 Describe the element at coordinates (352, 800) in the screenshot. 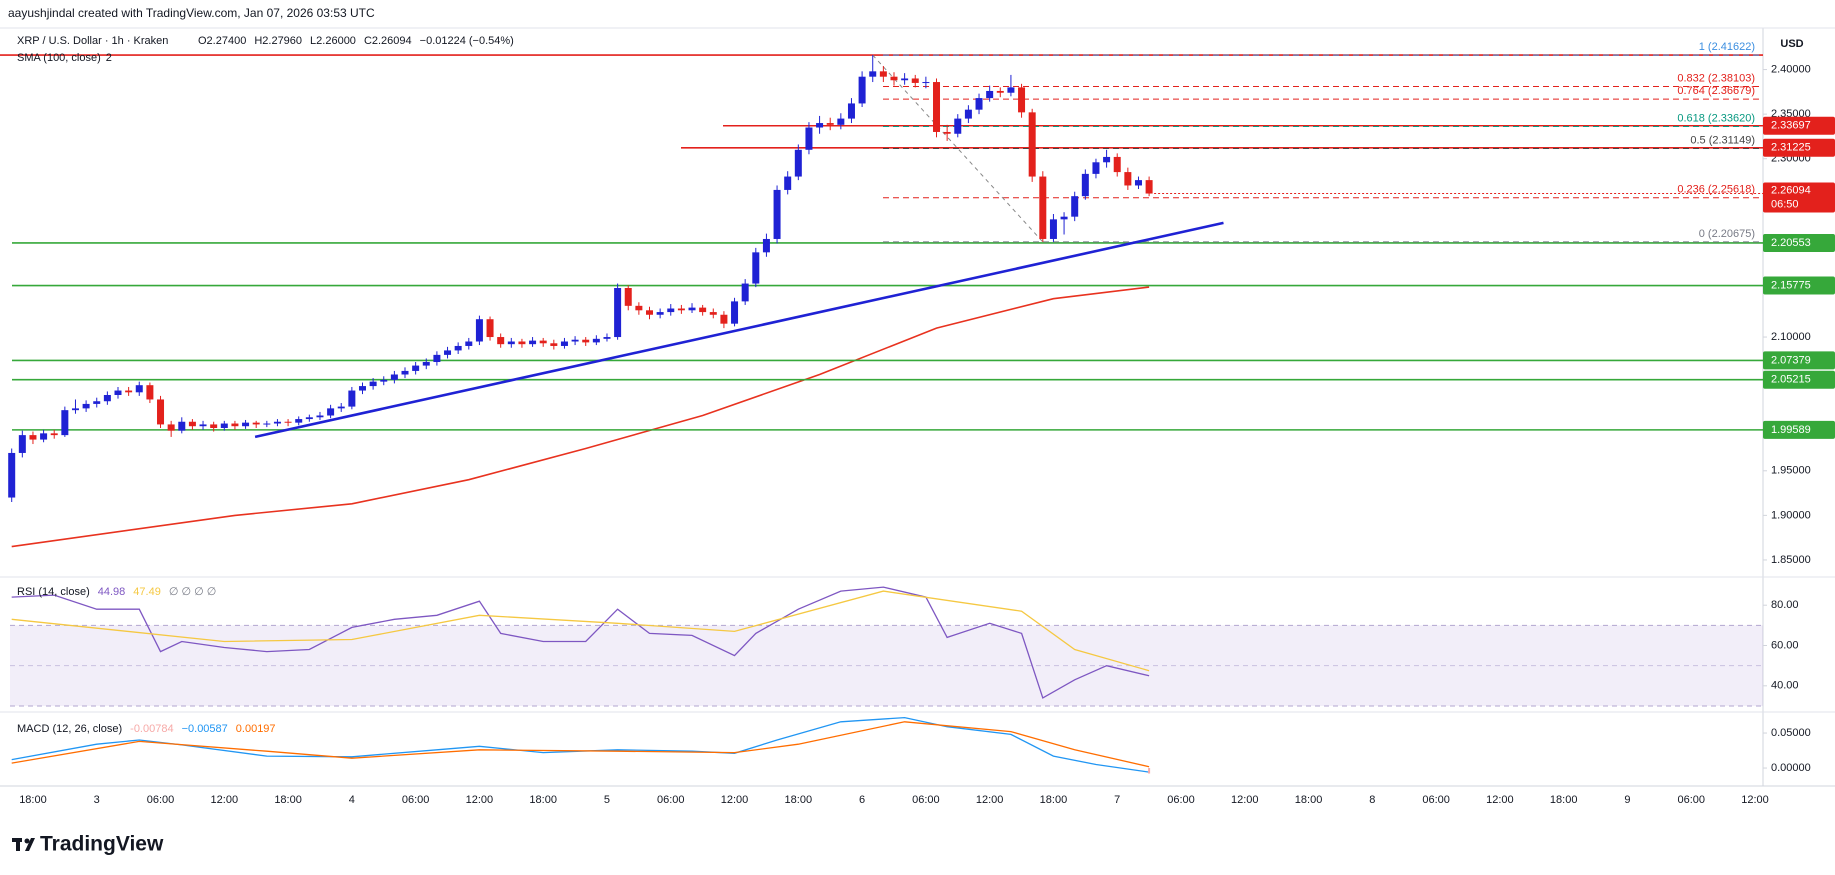

I see `x-tick-label: 4` at that location.